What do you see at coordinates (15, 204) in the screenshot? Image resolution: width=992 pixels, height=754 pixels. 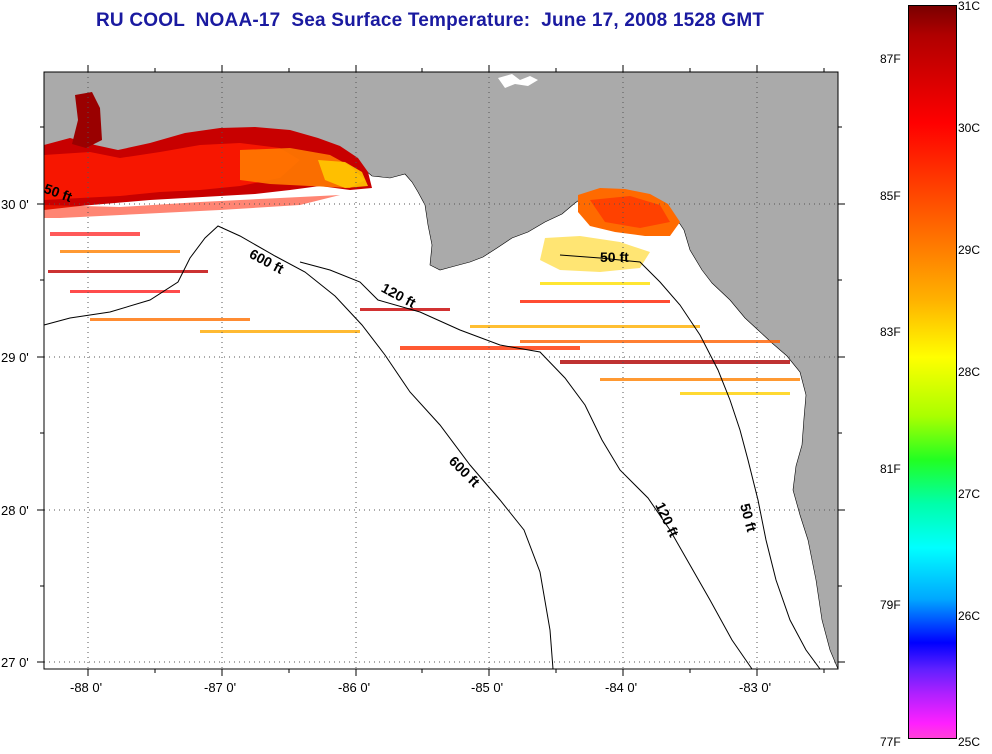 I see `lat-tick-label: 30 0'` at bounding box center [15, 204].